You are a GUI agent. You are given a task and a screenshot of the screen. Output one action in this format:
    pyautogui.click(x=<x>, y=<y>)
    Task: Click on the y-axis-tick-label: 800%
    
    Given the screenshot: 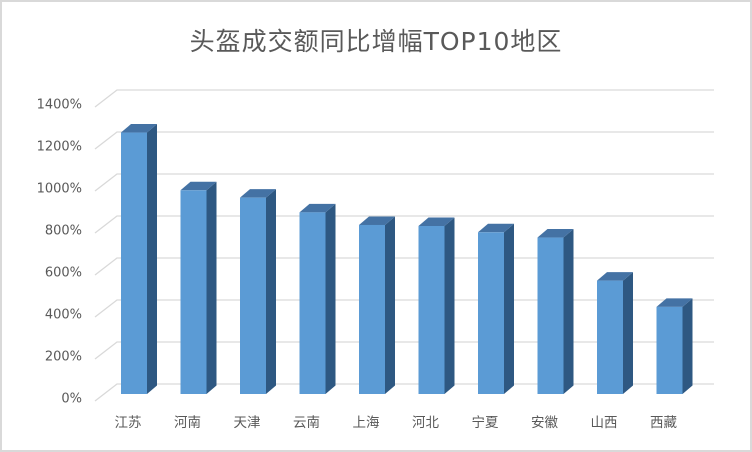 What is the action you would take?
    pyautogui.click(x=63, y=231)
    